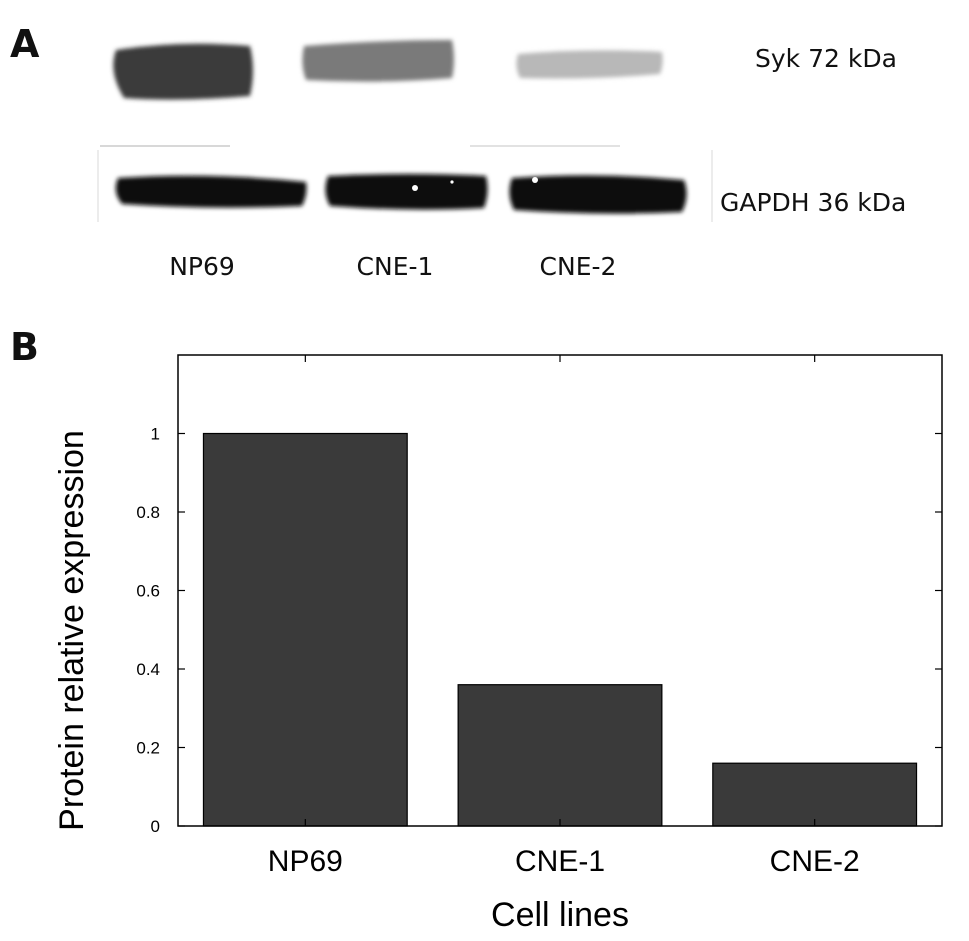 The height and width of the screenshot is (941, 969). Describe the element at coordinates (395, 266) in the screenshot. I see `lane-label-cne1: CNE-1` at that location.